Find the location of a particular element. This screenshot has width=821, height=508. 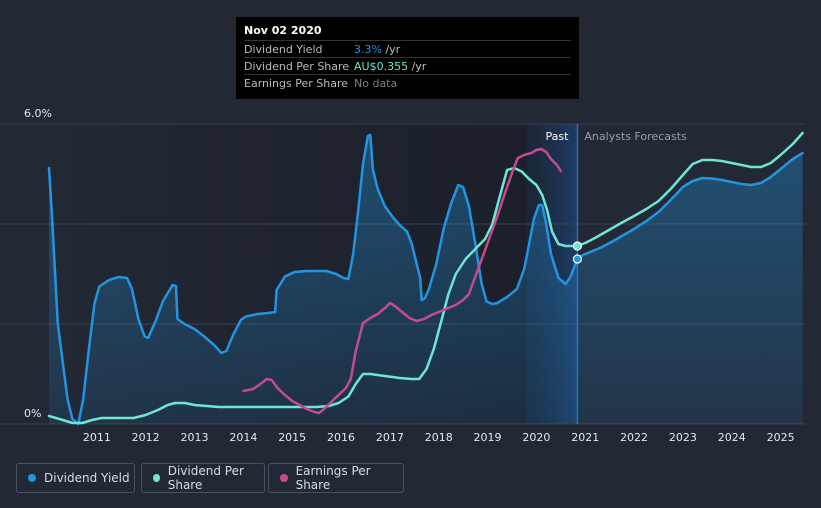

tooltip-value: AU$0.355 /yr is located at coordinates (390, 66).